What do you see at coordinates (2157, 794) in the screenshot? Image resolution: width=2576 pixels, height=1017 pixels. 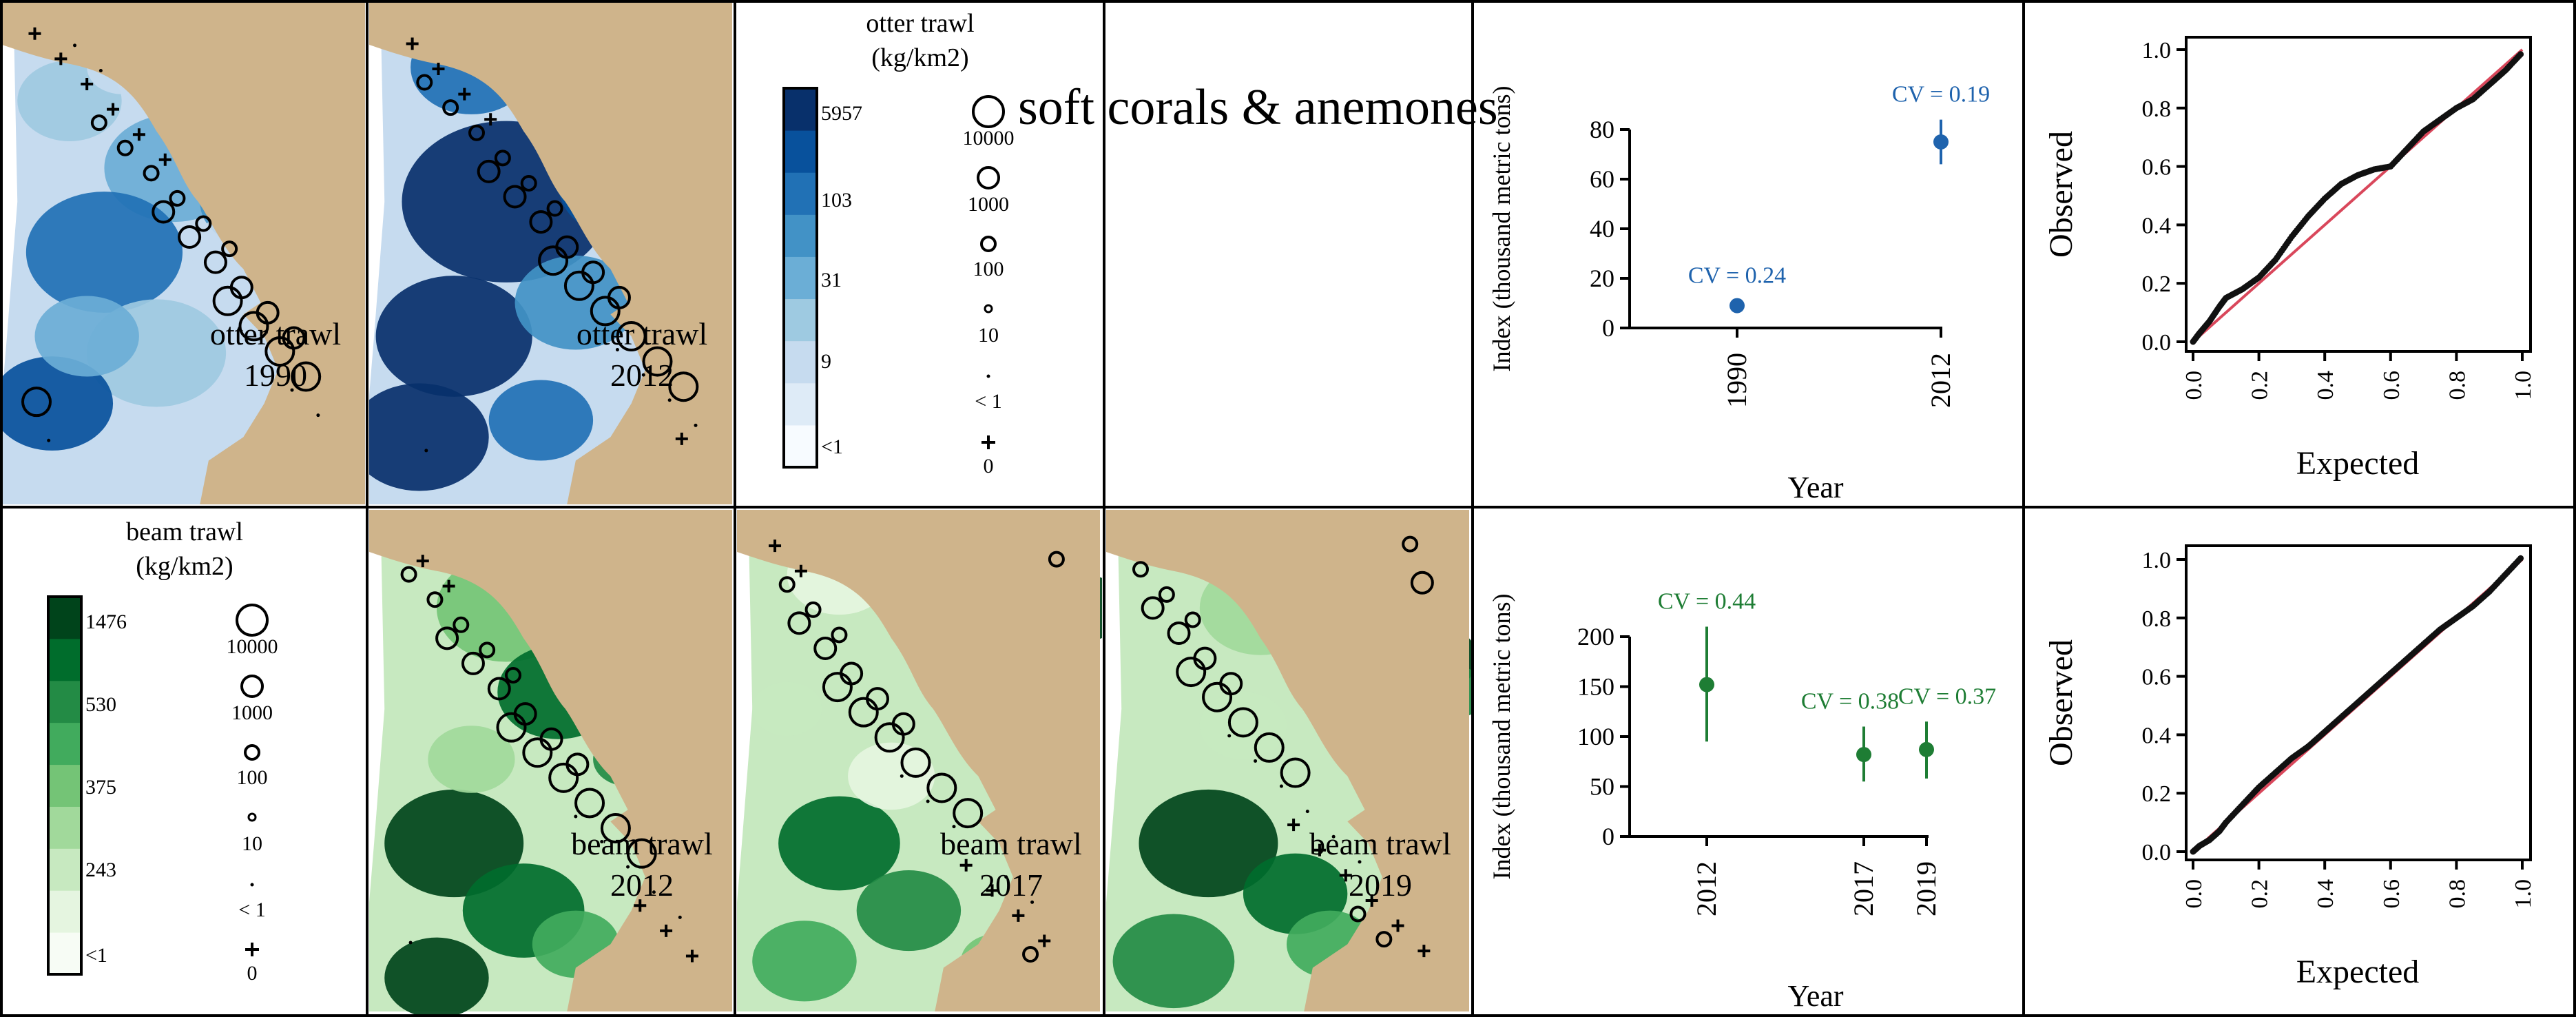 I see `y-tick-label: 0.2` at bounding box center [2157, 794].